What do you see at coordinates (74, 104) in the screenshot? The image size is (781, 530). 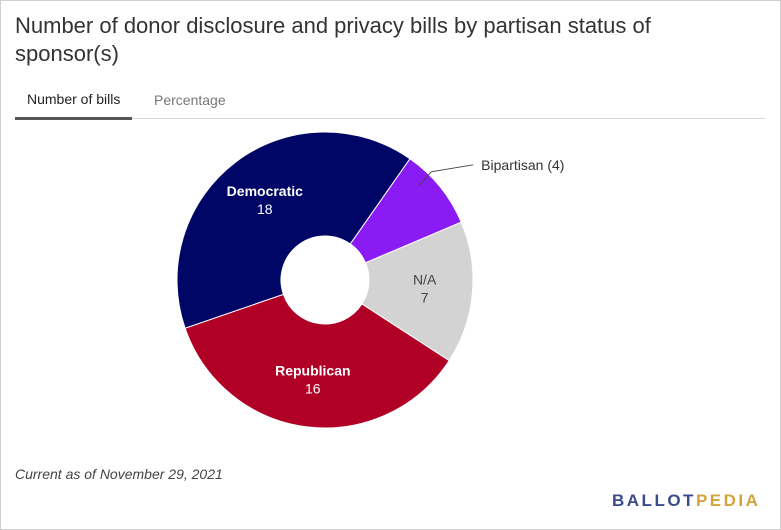 I see `tab-number-of-bills: Number of bills` at bounding box center [74, 104].